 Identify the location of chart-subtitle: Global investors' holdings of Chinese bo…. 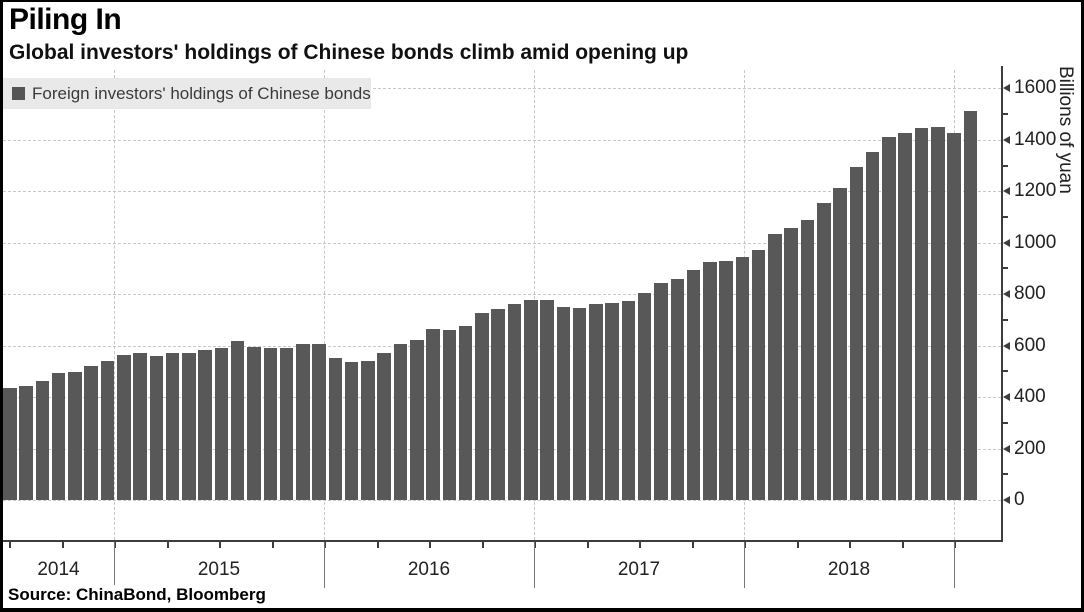
(349, 52).